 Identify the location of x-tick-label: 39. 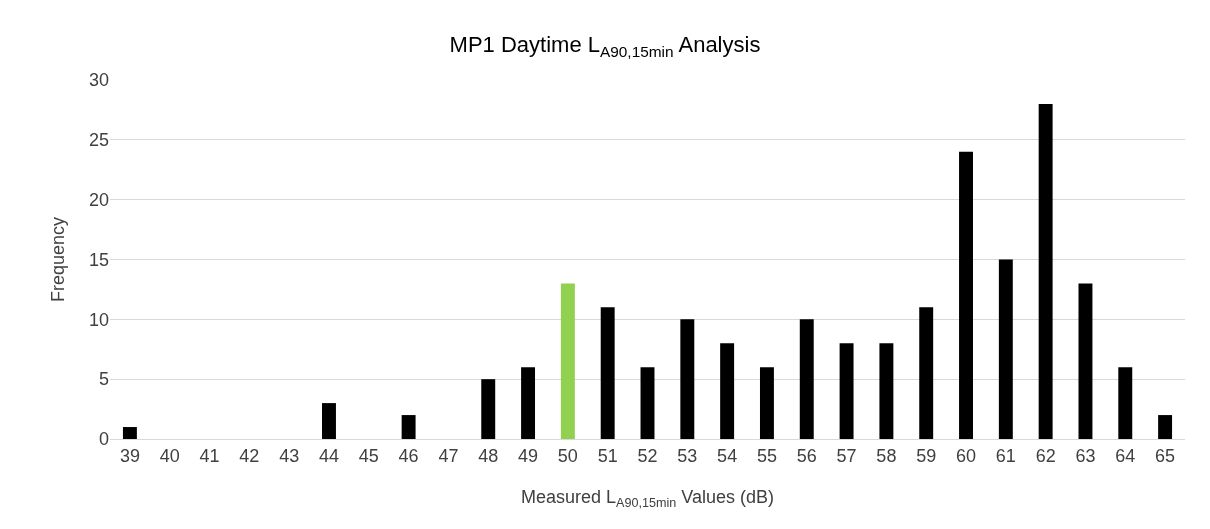
(129, 455).